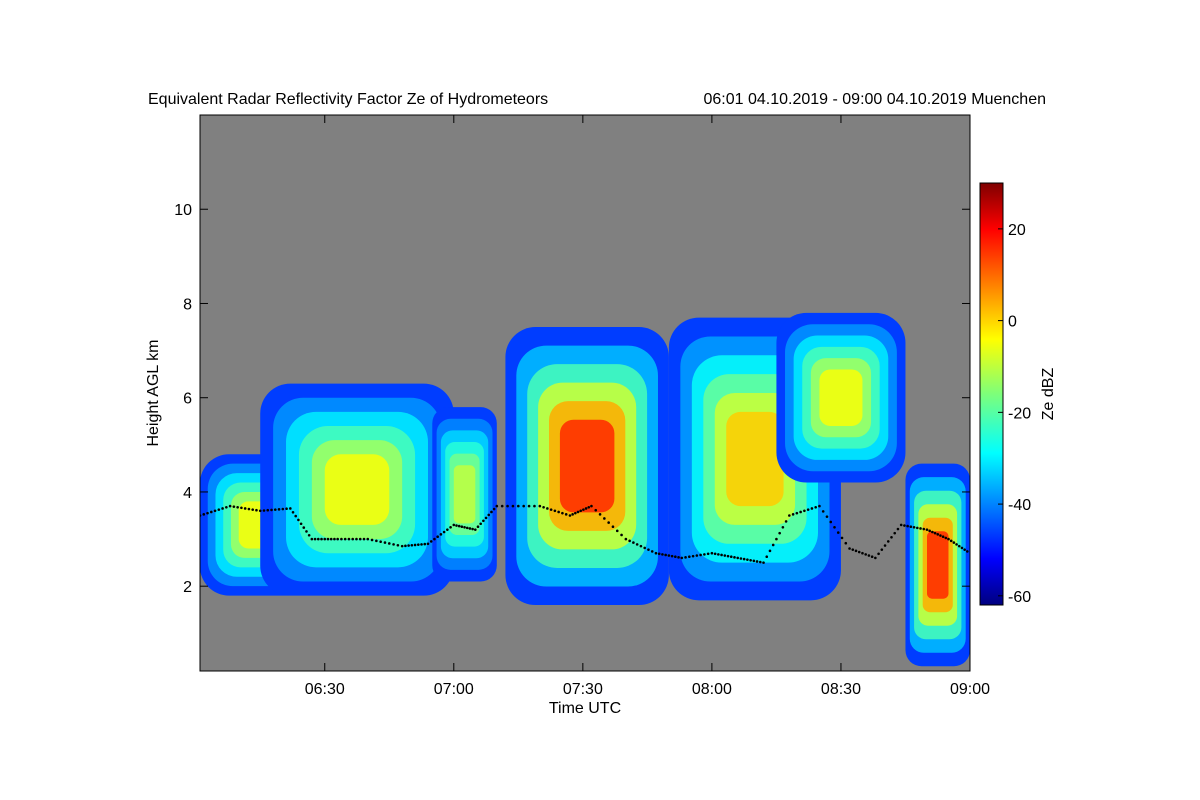 The width and height of the screenshot is (1200, 800). Describe the element at coordinates (1019, 505) in the screenshot. I see `colorbar-tick-label: -40` at that location.